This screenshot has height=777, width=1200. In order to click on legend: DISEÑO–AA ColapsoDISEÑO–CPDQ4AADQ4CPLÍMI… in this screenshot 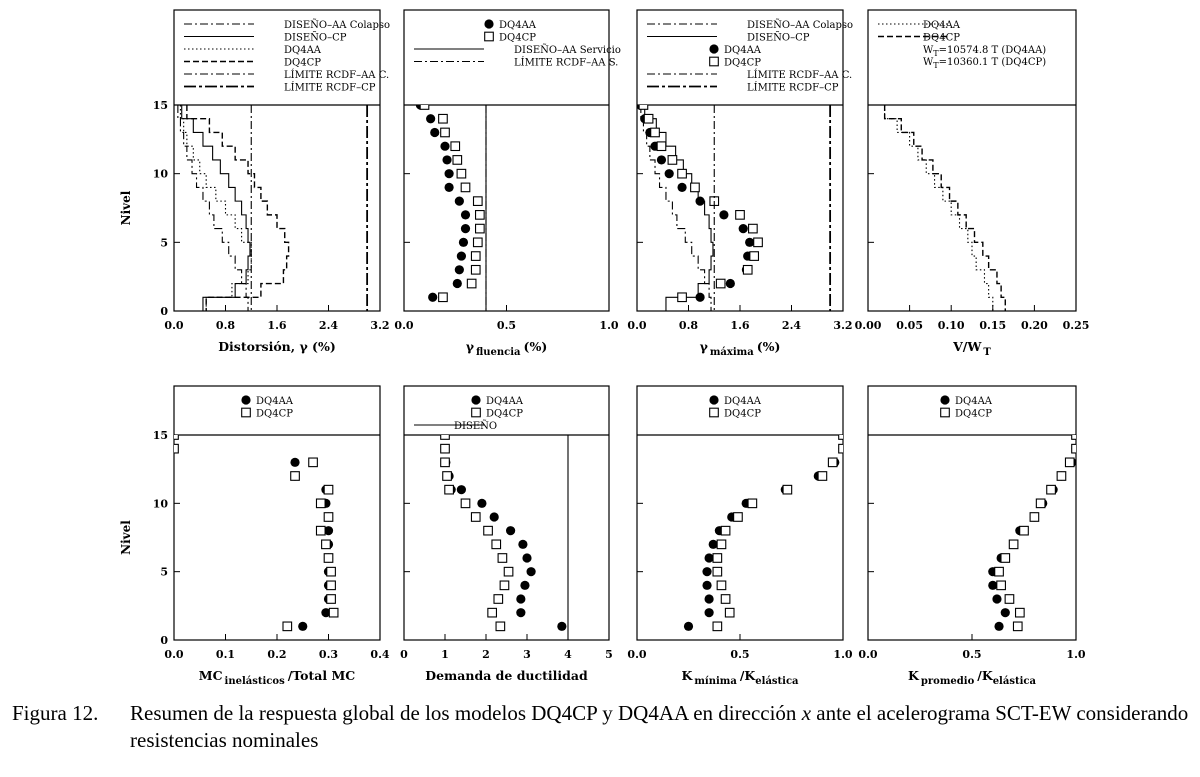, I will do `click(287, 56)`.